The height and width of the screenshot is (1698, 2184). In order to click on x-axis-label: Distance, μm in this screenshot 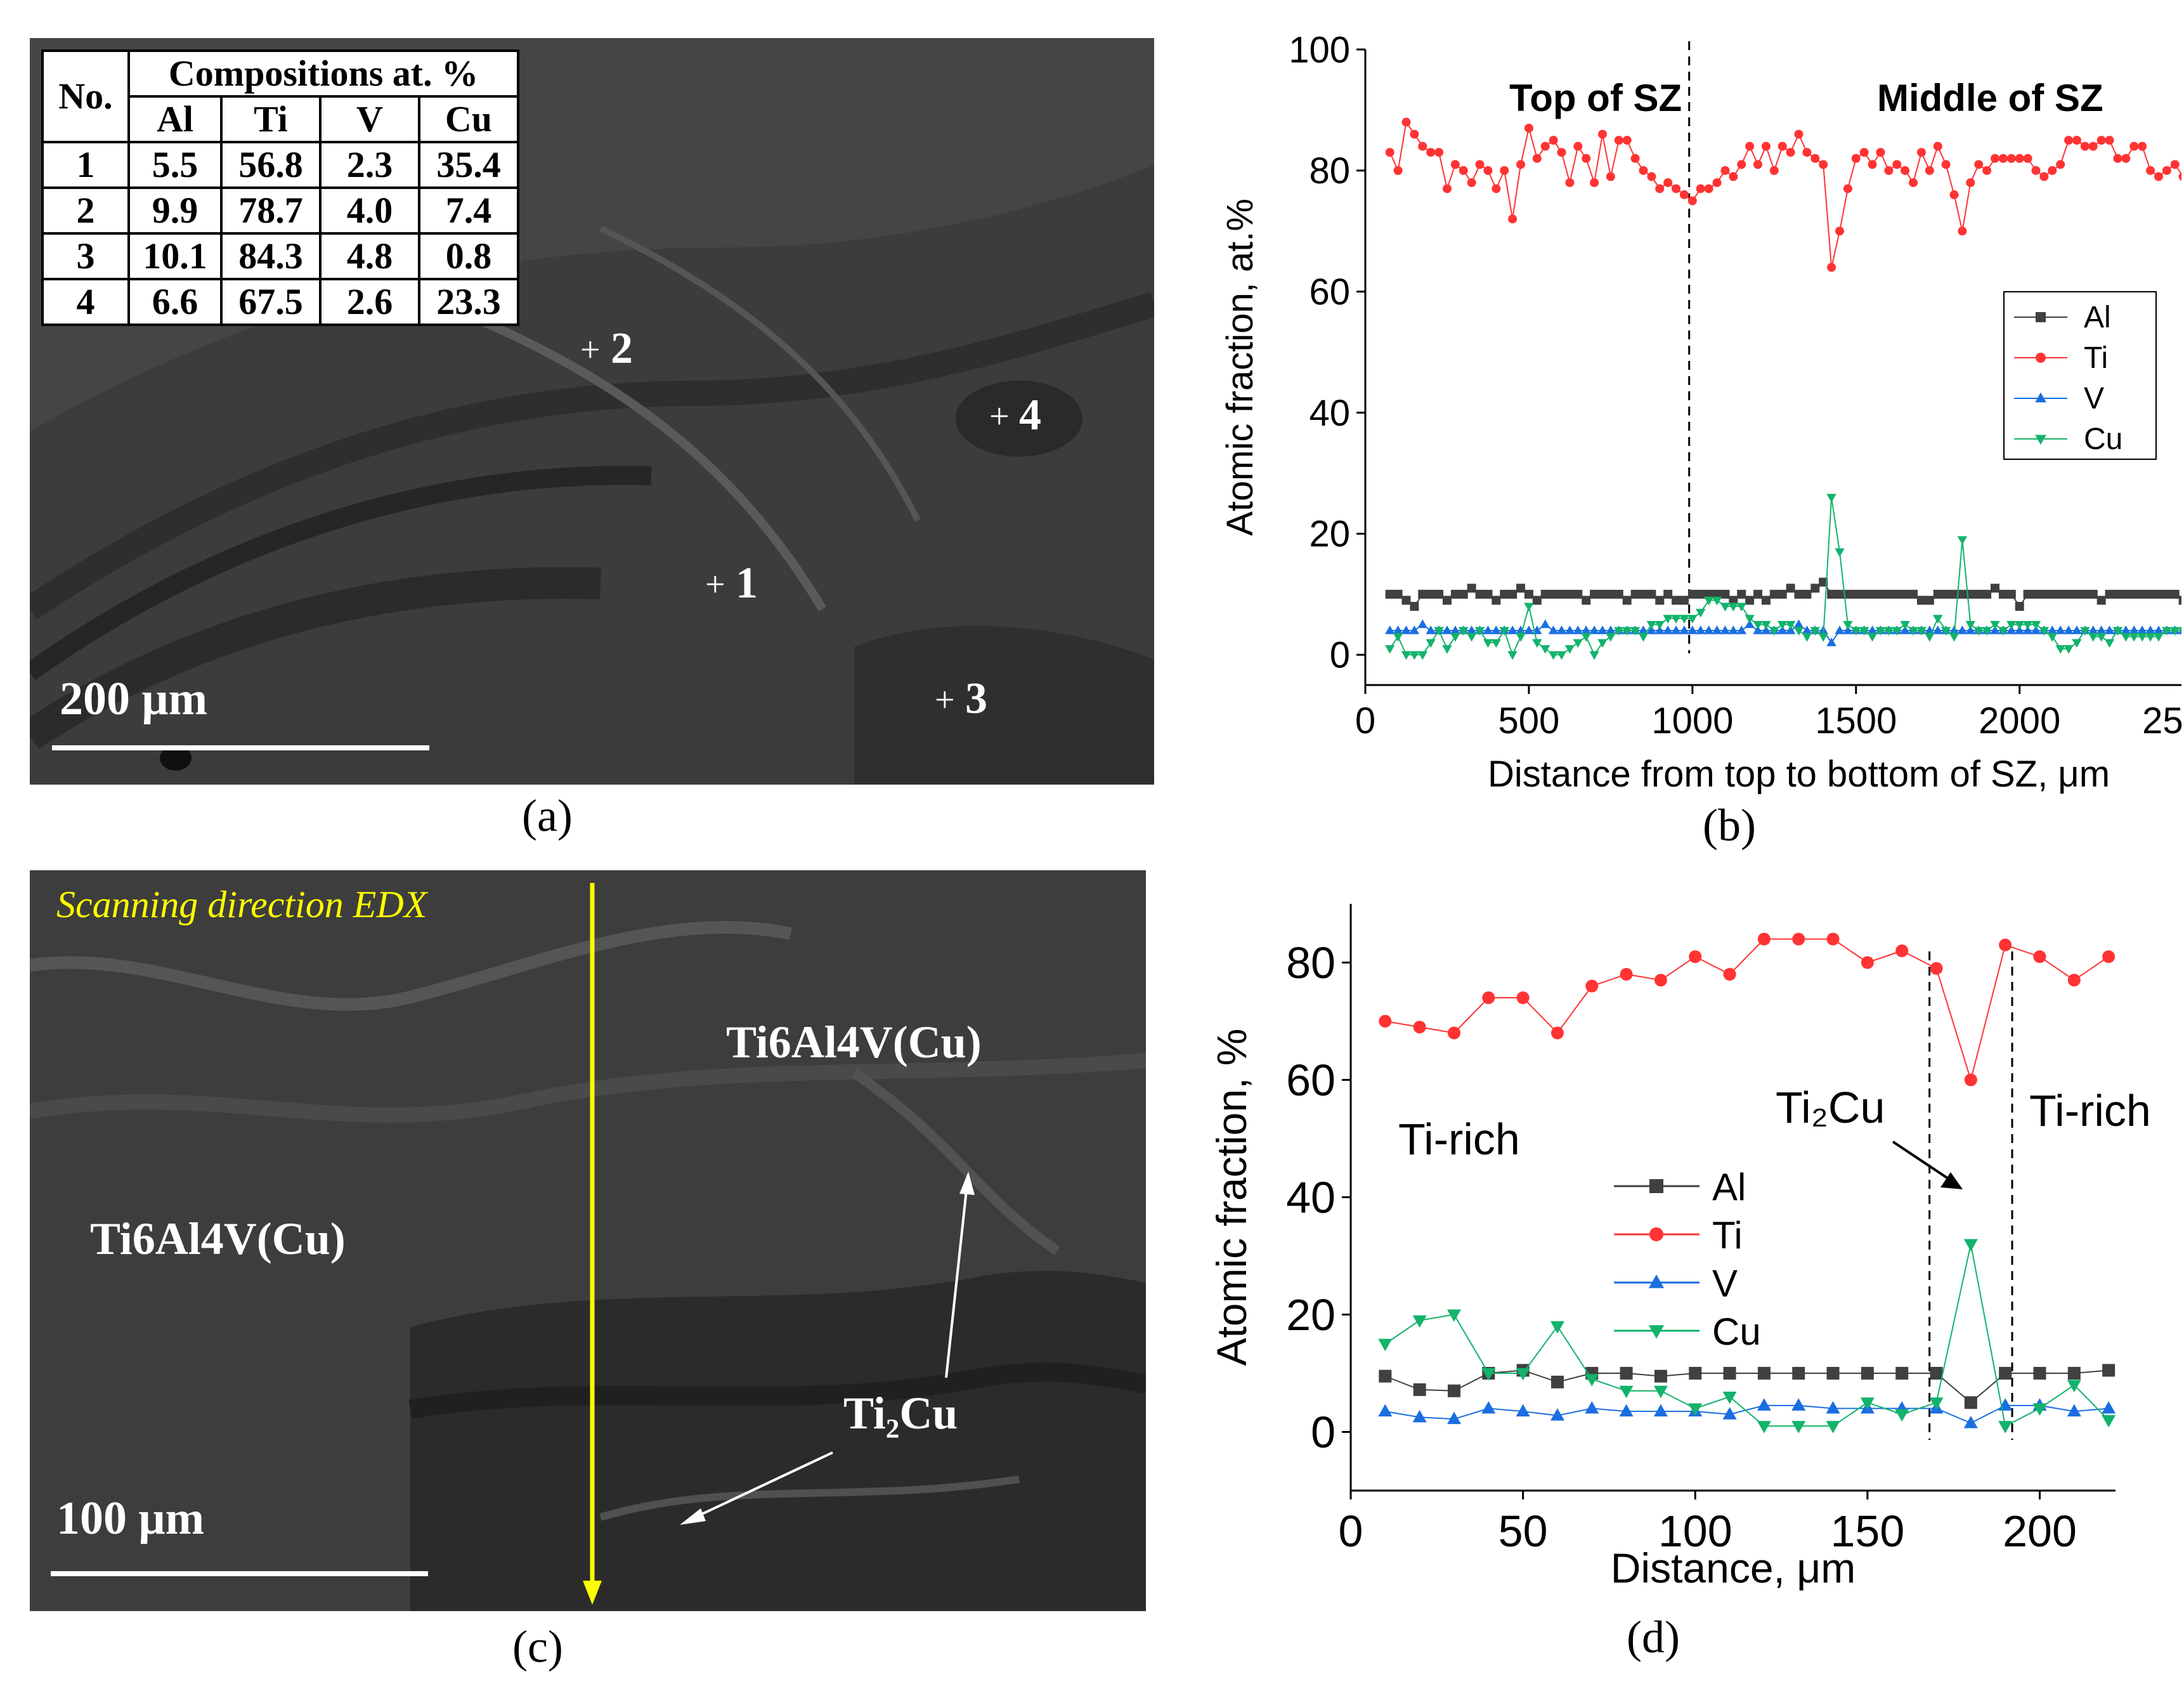, I will do `click(1733, 1568)`.